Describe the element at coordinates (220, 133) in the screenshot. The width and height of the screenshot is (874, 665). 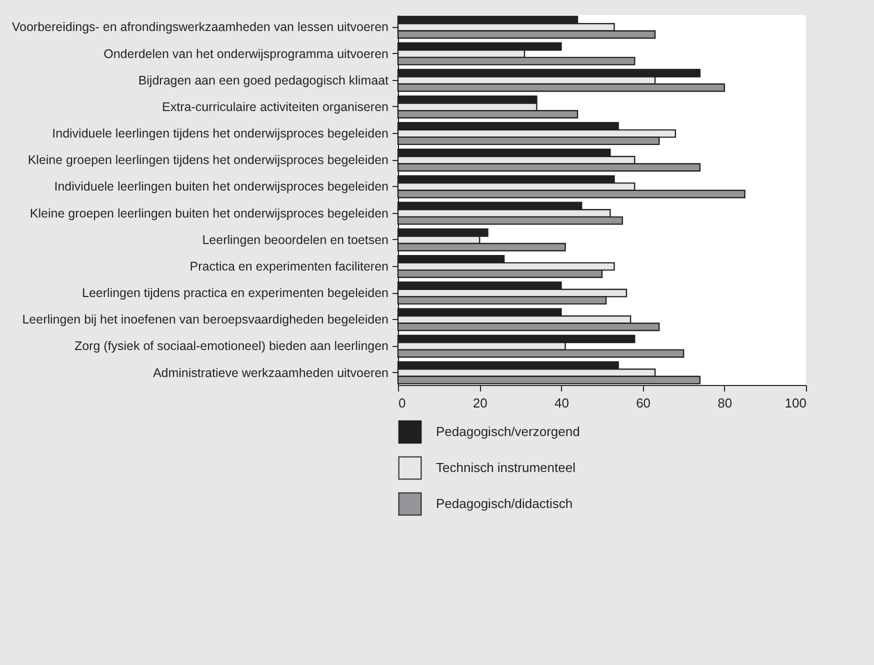
I see `y-tick-label: Individuele leerlingen tijdens het onderwijsproces begeleiden` at that location.